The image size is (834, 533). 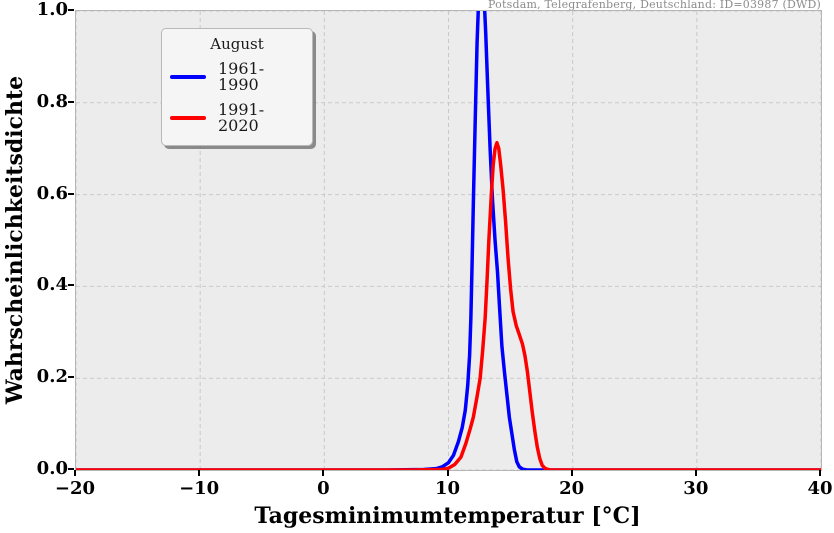 I want to click on legend: August 1961-1990 1991-2020, so click(x=237, y=87).